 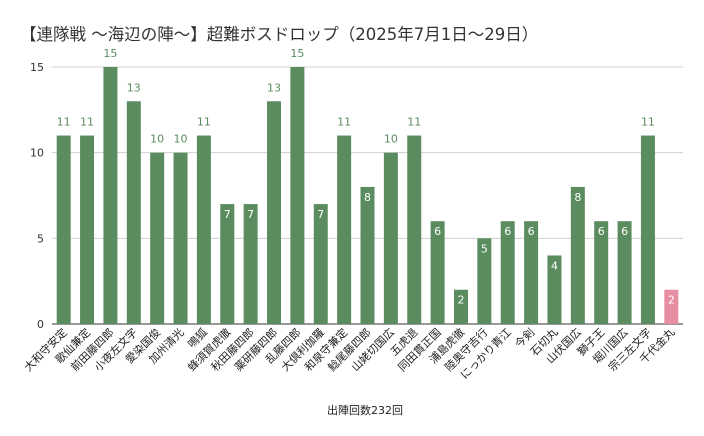 What do you see at coordinates (37, 67) in the screenshot?
I see `y-tick-label: 15` at bounding box center [37, 67].